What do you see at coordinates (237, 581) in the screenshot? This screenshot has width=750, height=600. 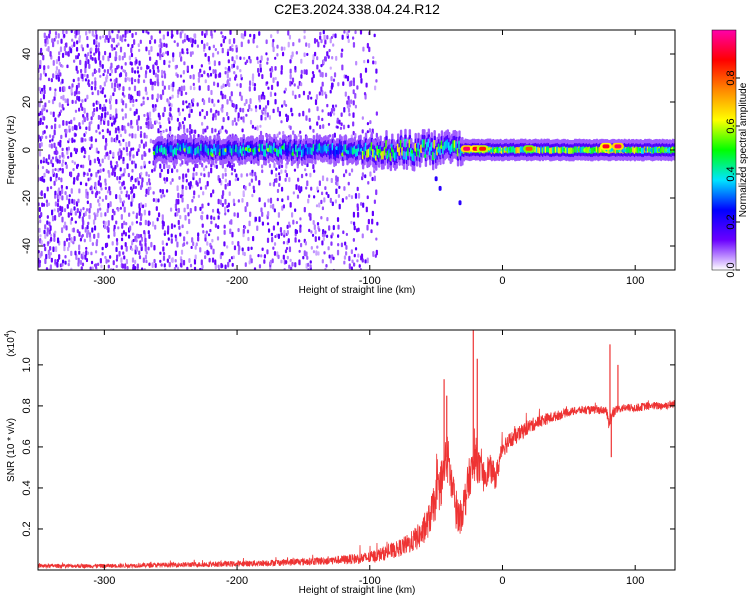 I see `snr-x-tick-label: -200` at bounding box center [237, 581].